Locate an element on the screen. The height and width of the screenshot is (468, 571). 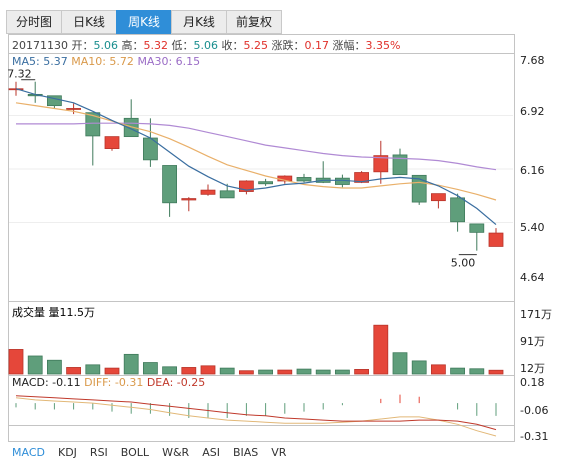
indicator-tab-asi: ASI is located at coordinates (211, 452).